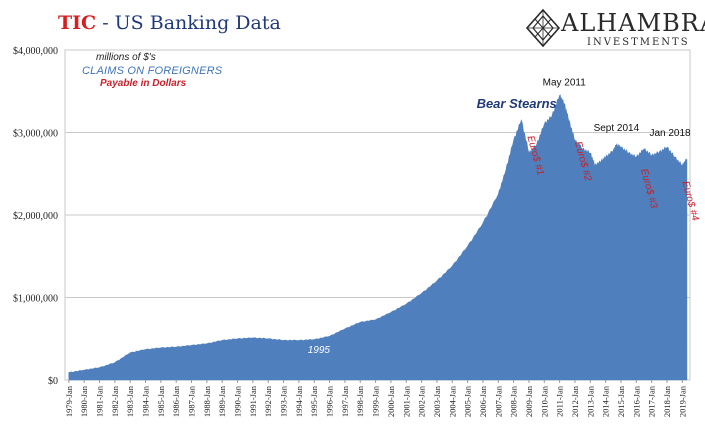 The width and height of the screenshot is (705, 441). I want to click on x-tick-label: 2019-Jan, so click(682, 401).